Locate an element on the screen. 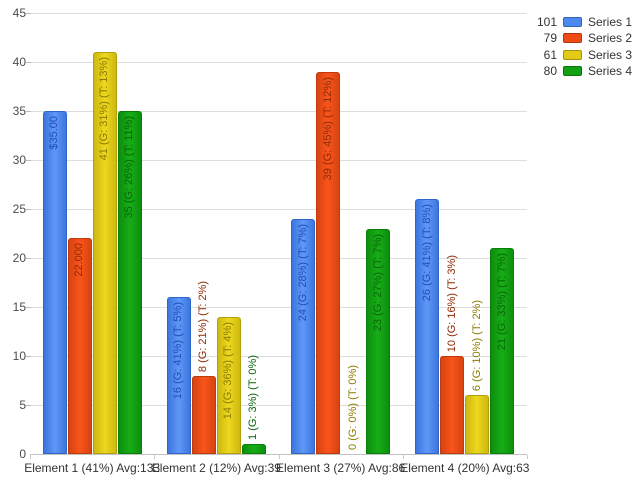 The width and height of the screenshot is (632, 483). bar-value-label: 6 (G: 10%) (T: 2%) is located at coordinates (476, 346).